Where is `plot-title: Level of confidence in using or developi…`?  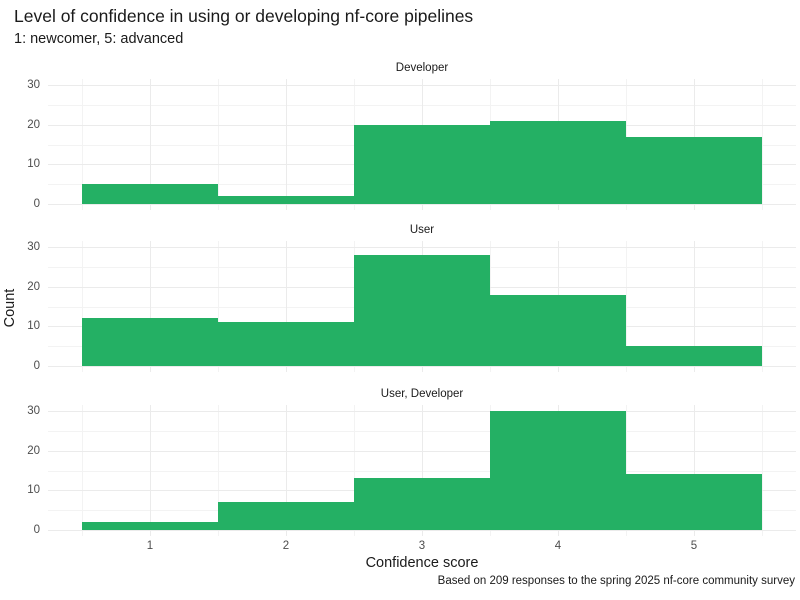
plot-title: Level of confidence in using or developi… is located at coordinates (244, 16).